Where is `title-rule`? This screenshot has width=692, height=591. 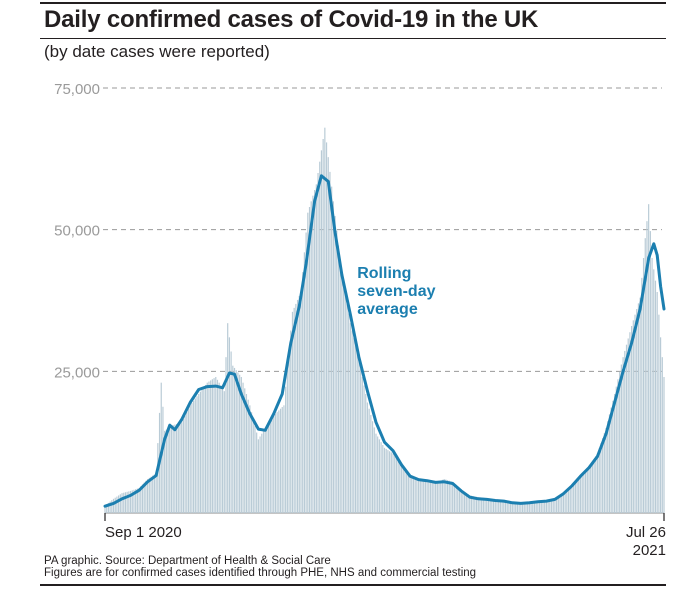 title-rule is located at coordinates (353, 38).